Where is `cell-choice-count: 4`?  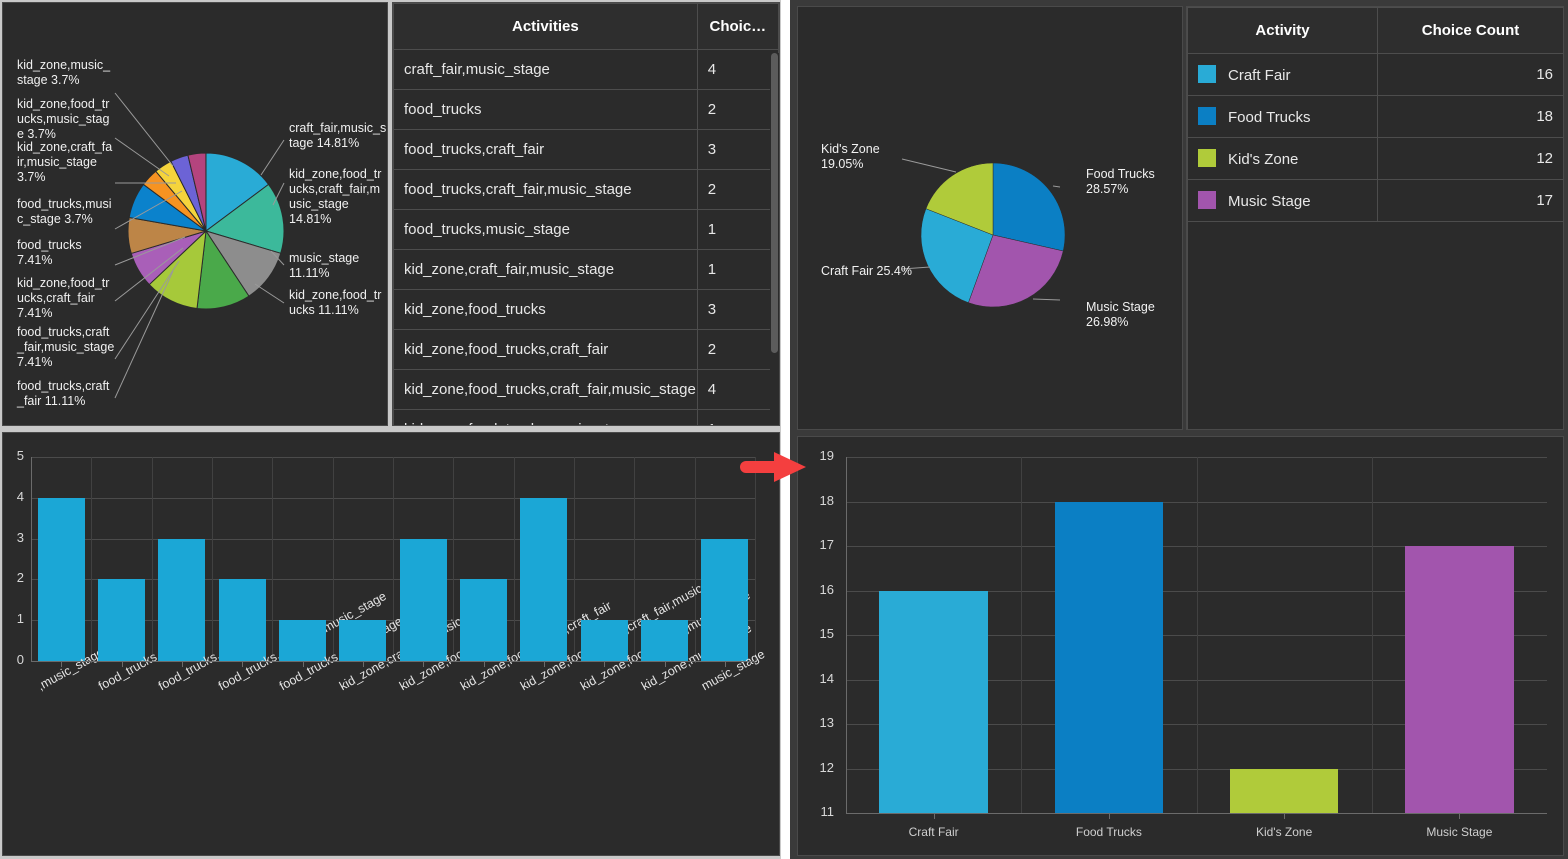
cell-choice-count: 4 is located at coordinates (737, 69).